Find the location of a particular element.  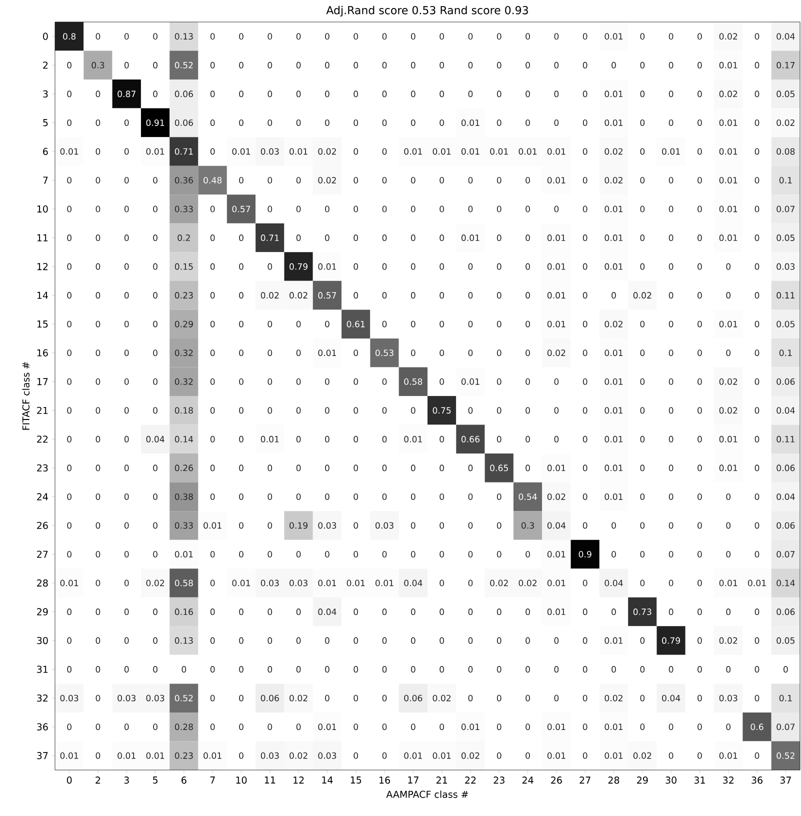

y-tick-label: 31 is located at coordinates (42, 669).